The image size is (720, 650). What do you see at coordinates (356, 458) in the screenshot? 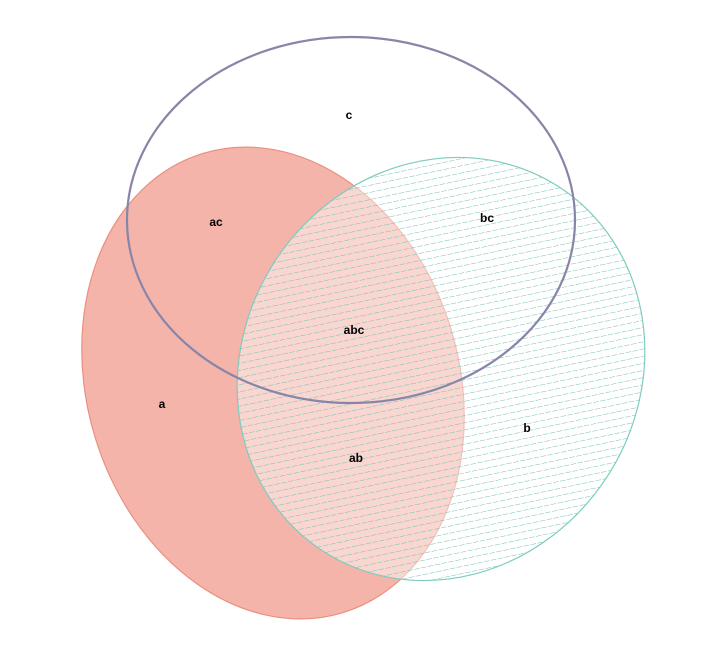
I see `label-ab: ab` at bounding box center [356, 458].